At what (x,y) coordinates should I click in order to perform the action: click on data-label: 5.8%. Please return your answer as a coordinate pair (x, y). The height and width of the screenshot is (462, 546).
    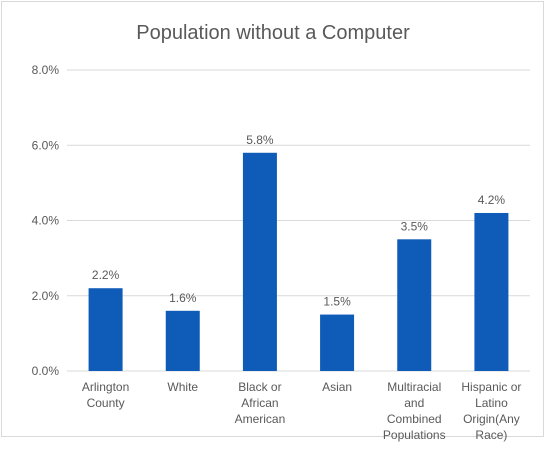
    Looking at the image, I should click on (260, 140).